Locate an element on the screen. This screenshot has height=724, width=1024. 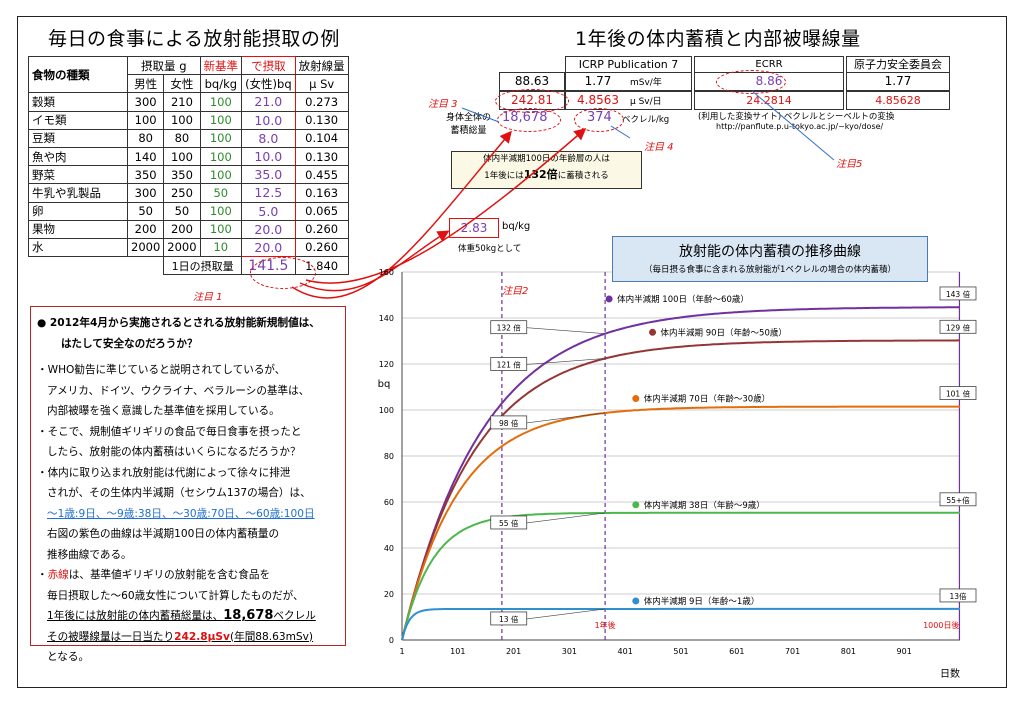
x-tick-label: 901 is located at coordinates (904, 651).